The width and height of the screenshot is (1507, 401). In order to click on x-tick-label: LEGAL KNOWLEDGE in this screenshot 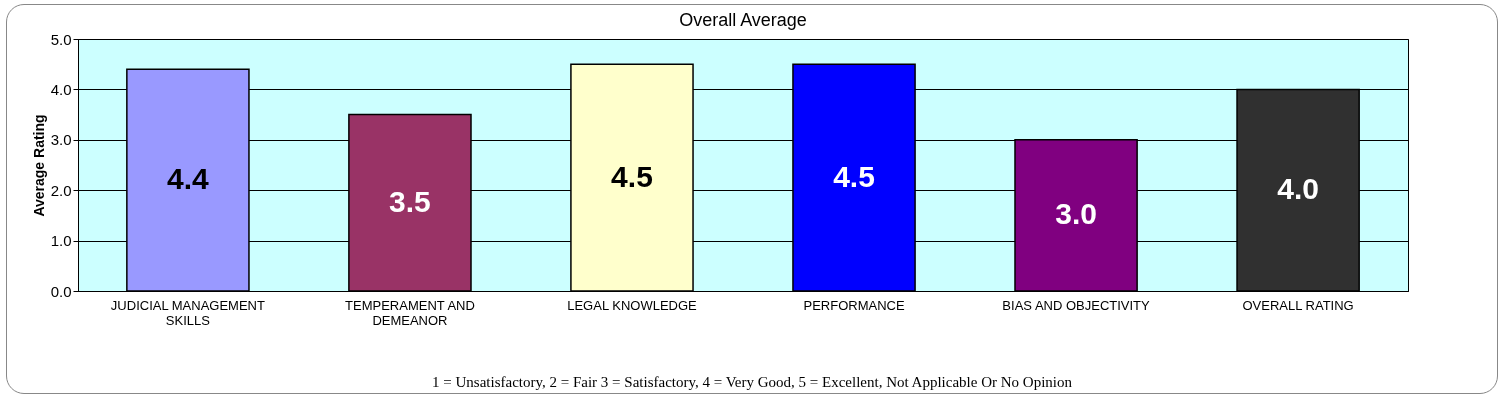, I will do `click(632, 305)`.